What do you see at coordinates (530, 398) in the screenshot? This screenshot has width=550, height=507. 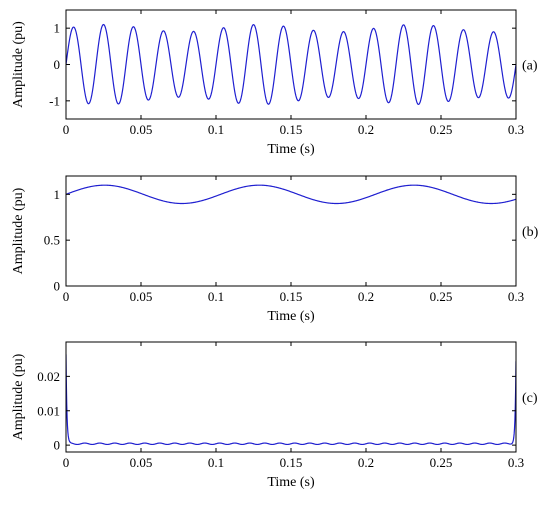 I see `panel-label: (c)` at bounding box center [530, 398].